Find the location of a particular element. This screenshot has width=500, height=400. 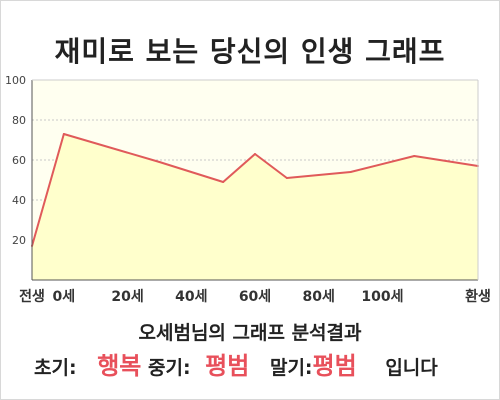

x-tick-label: 전생 is located at coordinates (32, 296).